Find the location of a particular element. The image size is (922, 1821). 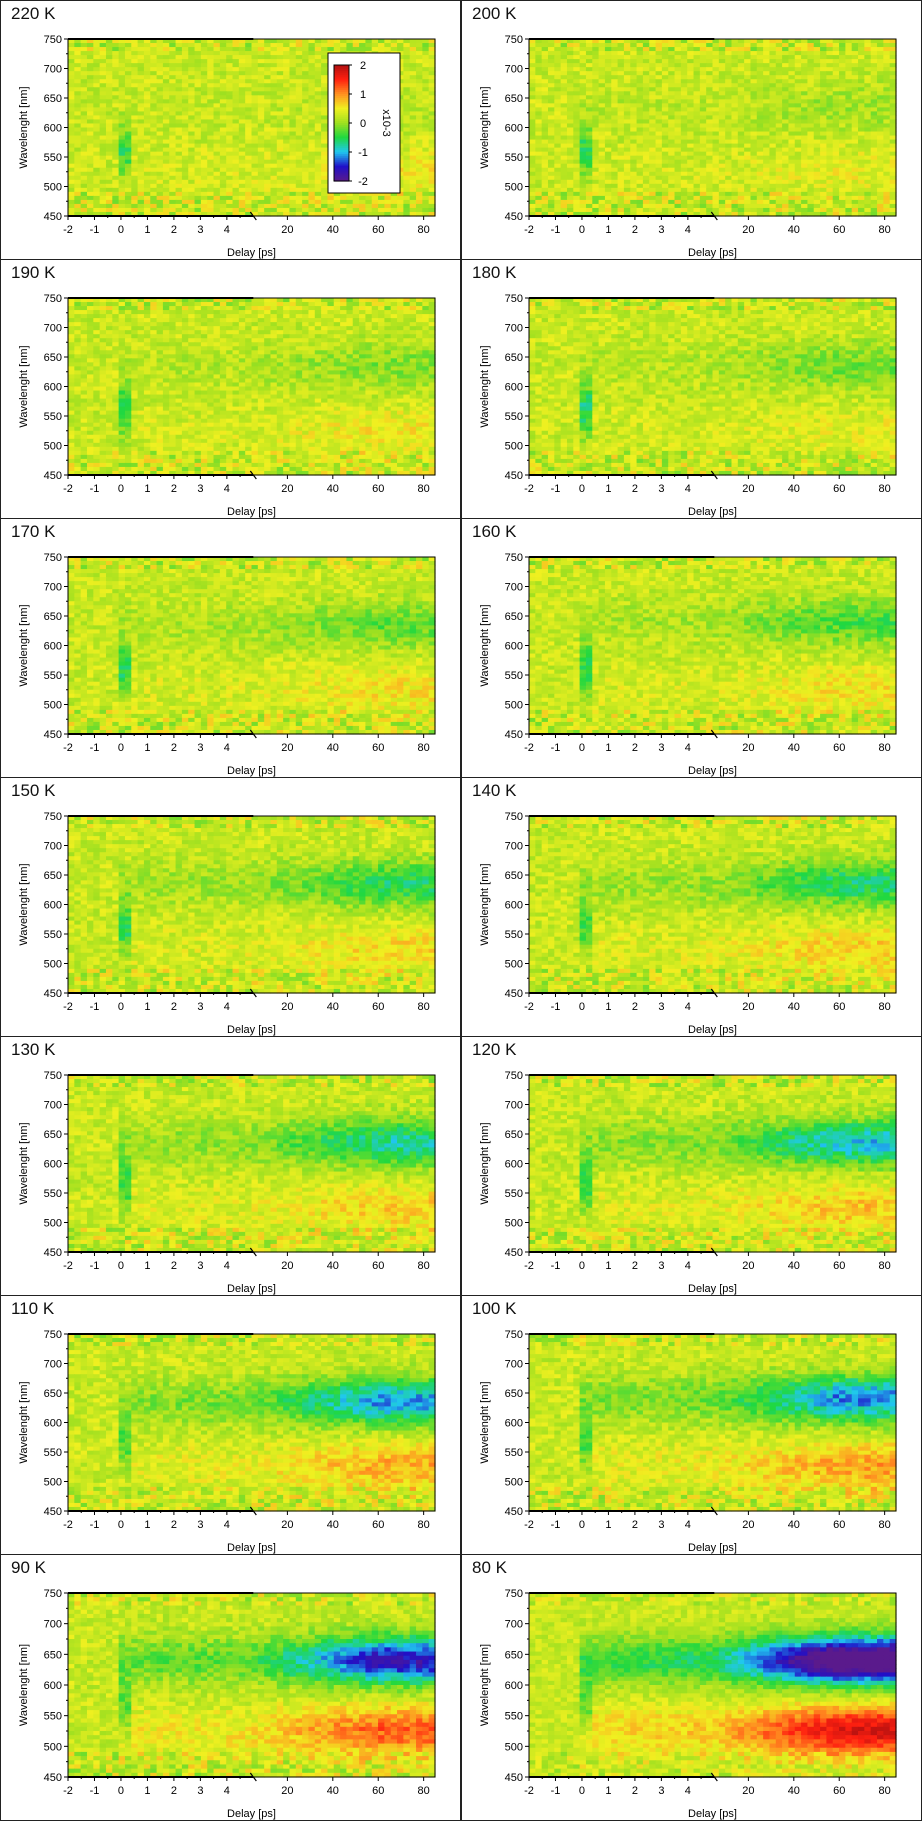

colorbar-label: x10-3 is located at coordinates (386, 123).